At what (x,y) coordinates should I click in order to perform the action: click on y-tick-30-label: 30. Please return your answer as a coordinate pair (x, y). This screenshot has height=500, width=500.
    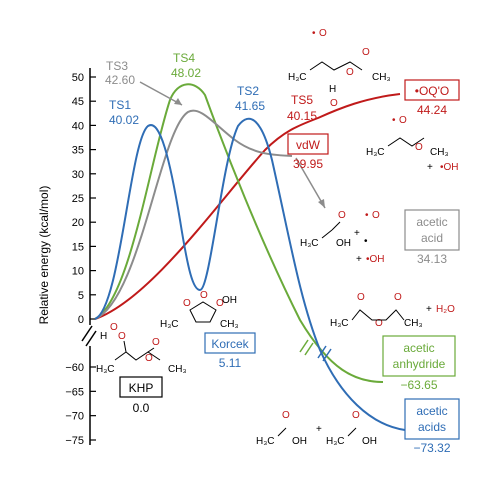
    Looking at the image, I should click on (78, 175).